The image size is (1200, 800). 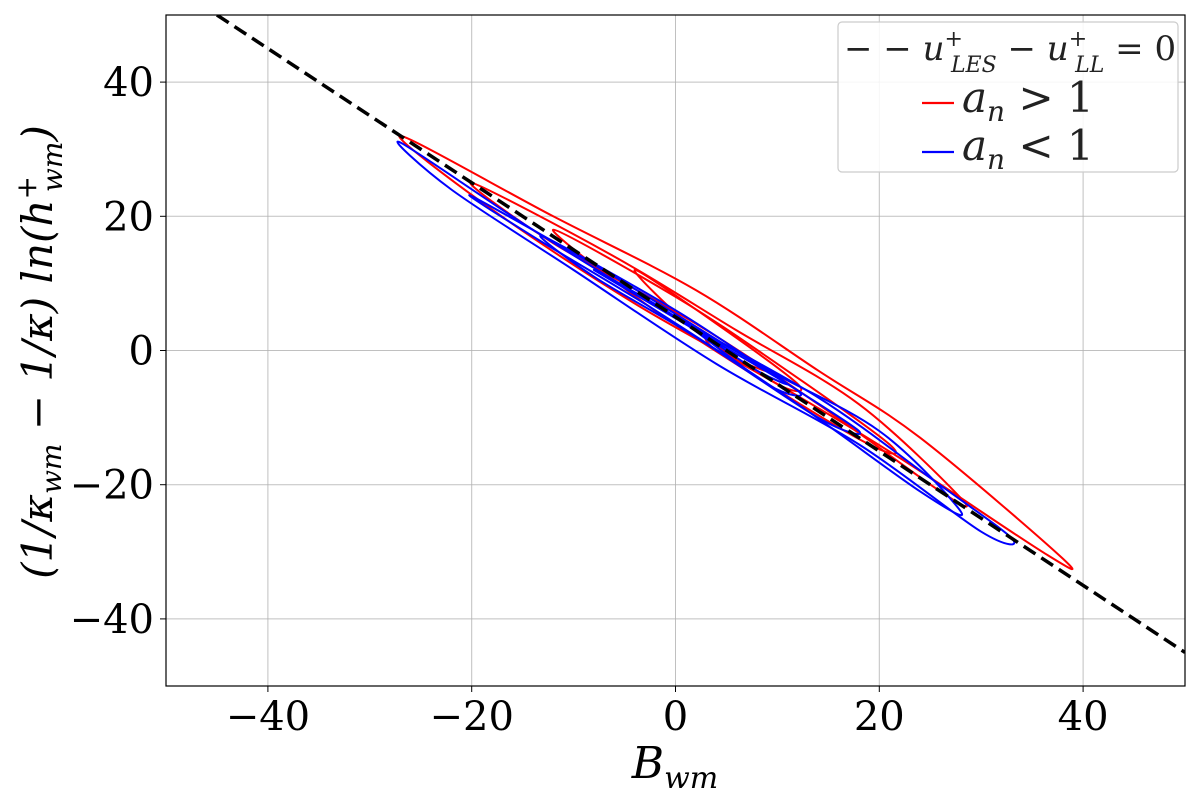 What do you see at coordinates (39, 352) in the screenshot?
I see `y-axis-label: (1/κwm − 1/κ) ln(h+wm)` at bounding box center [39, 352].